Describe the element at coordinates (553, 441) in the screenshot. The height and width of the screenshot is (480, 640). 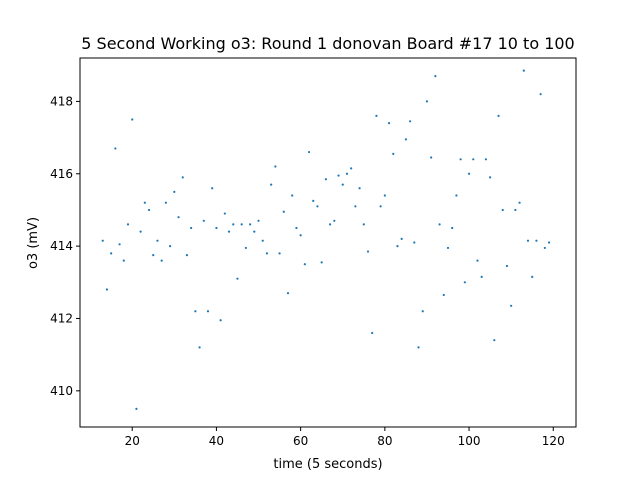
I see `x-tick-label: 120` at that location.